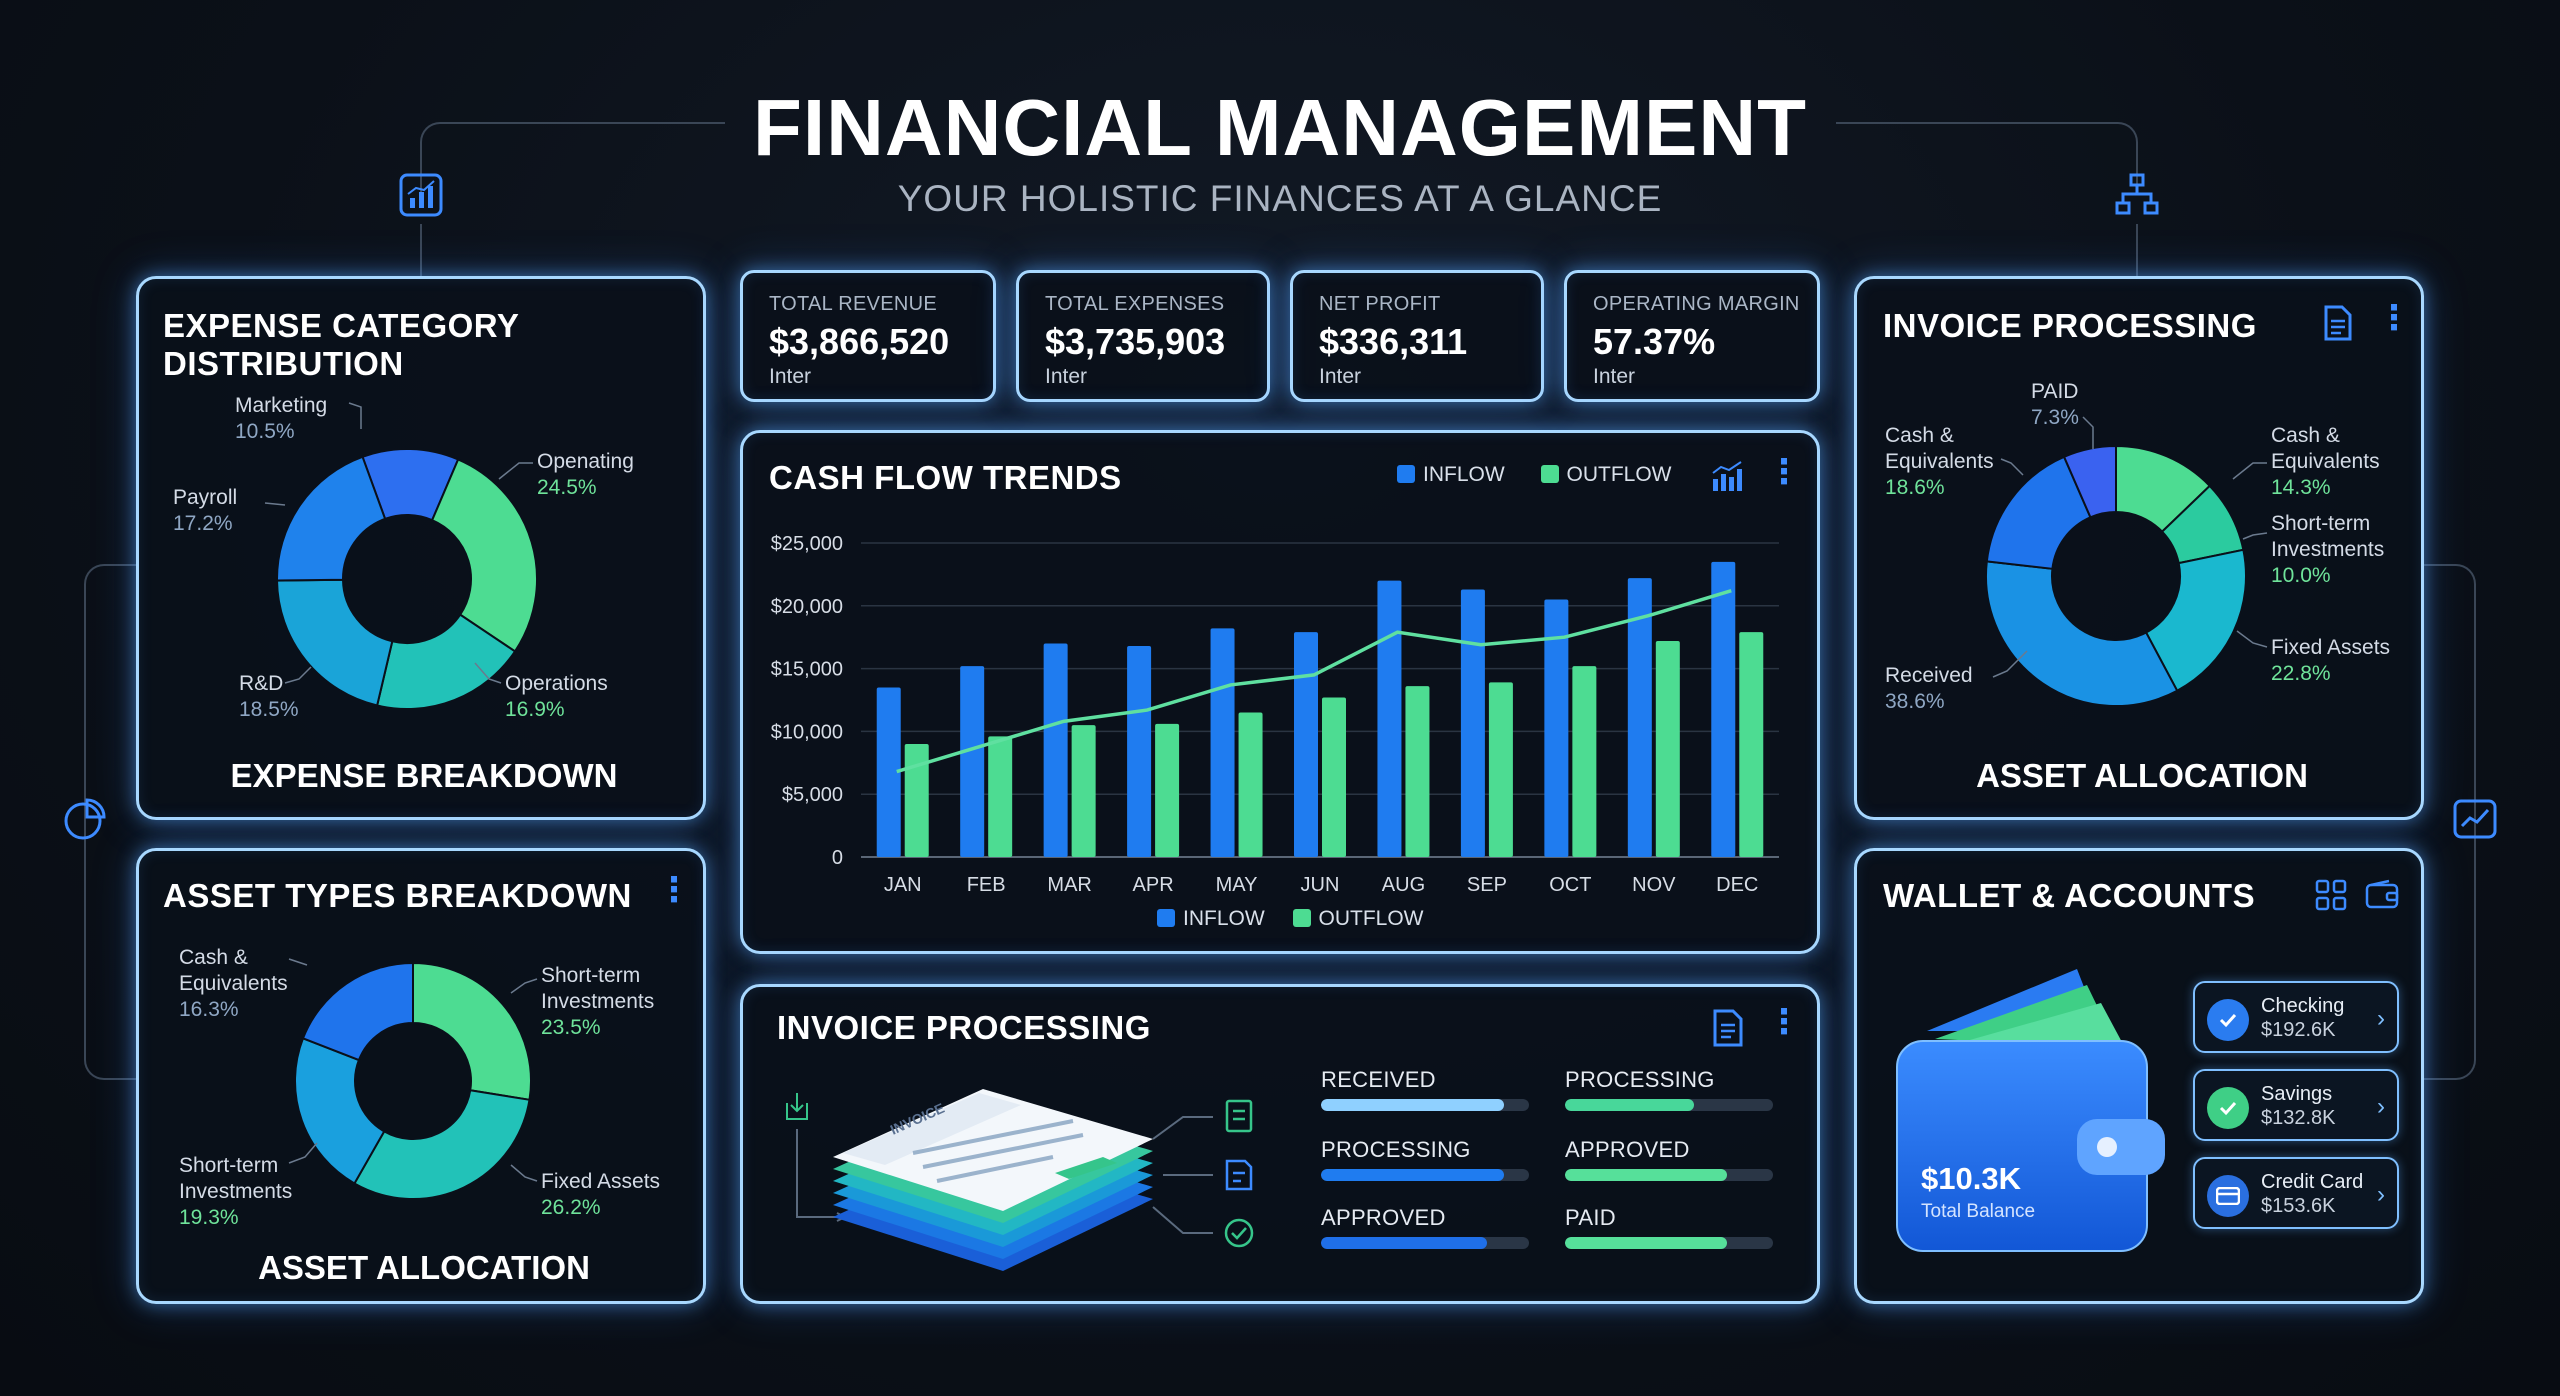  What do you see at coordinates (1250, 784) in the screenshot?
I see `bar-outflow-may` at bounding box center [1250, 784].